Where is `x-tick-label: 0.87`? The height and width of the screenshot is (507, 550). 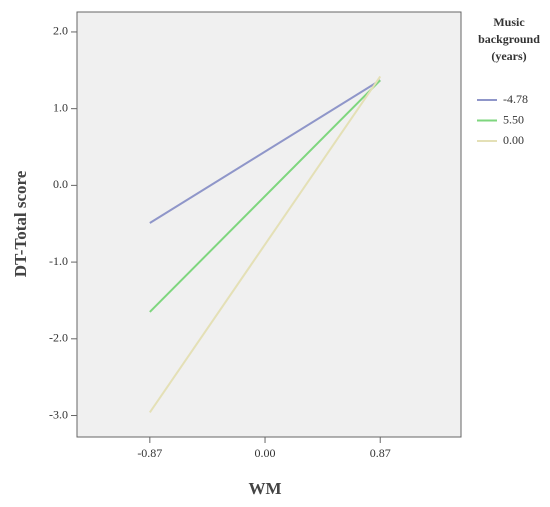
x-tick-label: 0.87 is located at coordinates (380, 453).